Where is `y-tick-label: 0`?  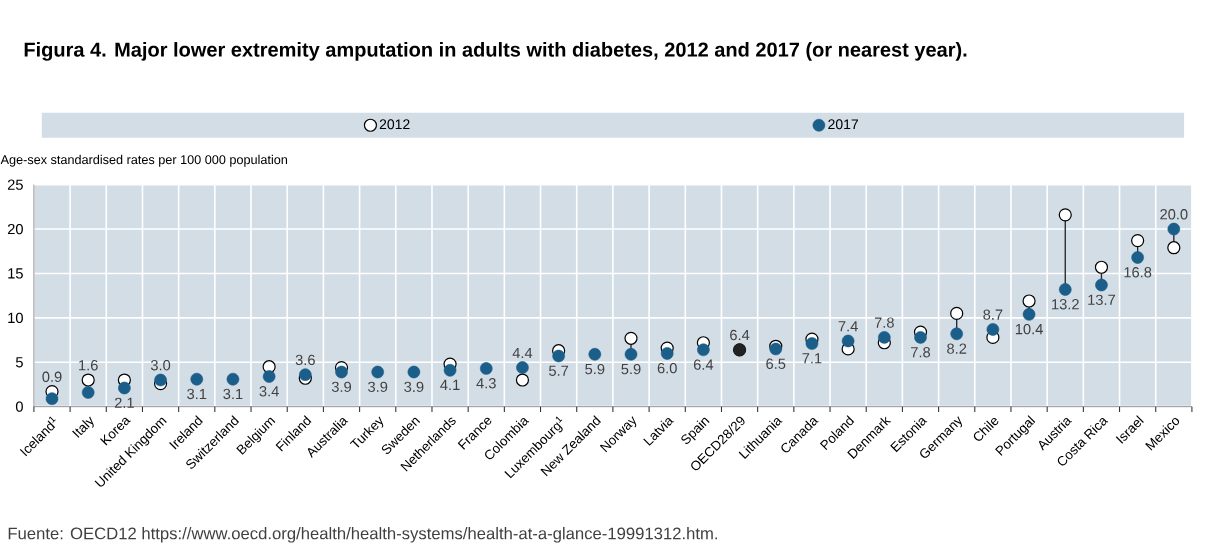 y-tick-label: 0 is located at coordinates (19, 406).